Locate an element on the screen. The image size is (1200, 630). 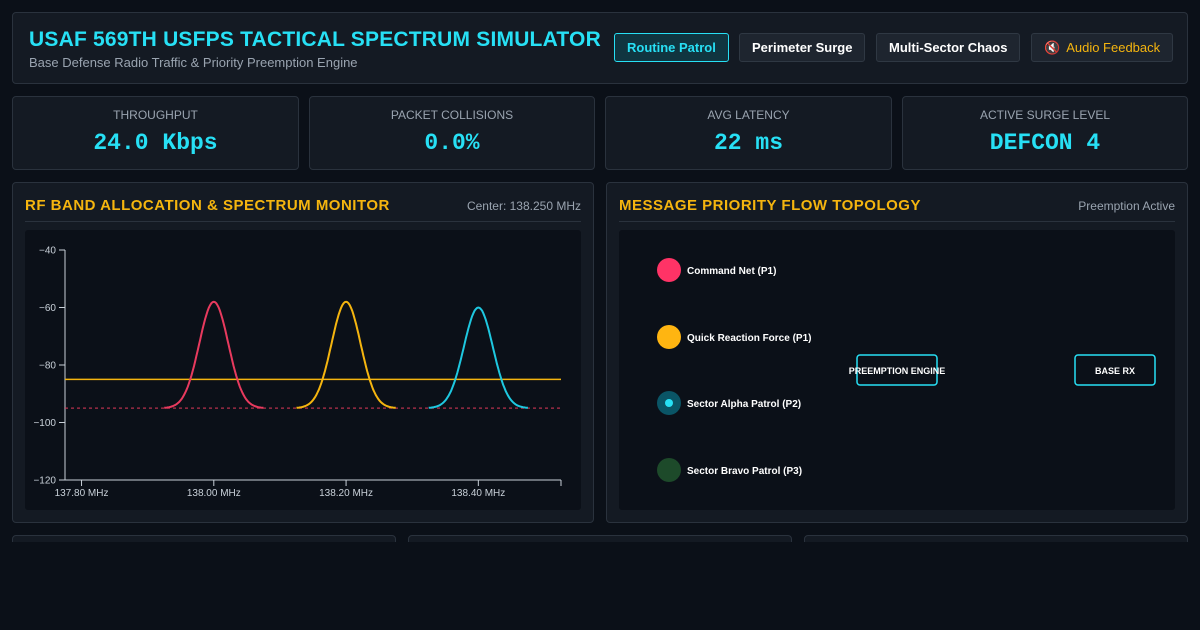
channel-3-curve is located at coordinates (478, 357).